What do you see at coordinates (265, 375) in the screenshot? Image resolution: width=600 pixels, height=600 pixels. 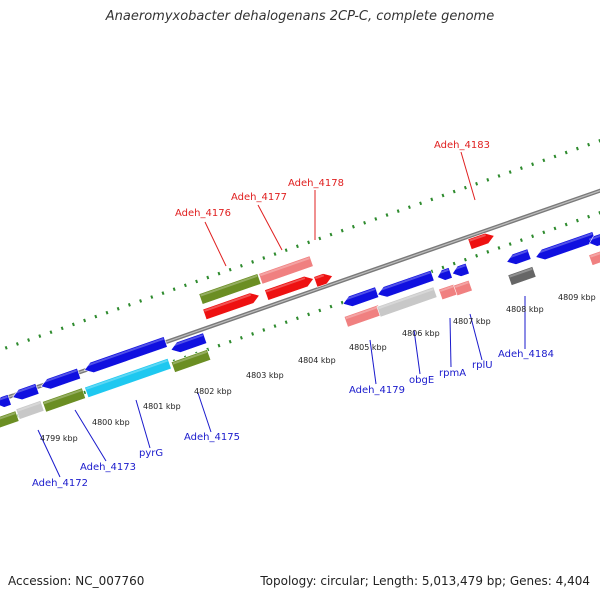 I see `kbp-tick-label: 4803 kbp` at bounding box center [265, 375].